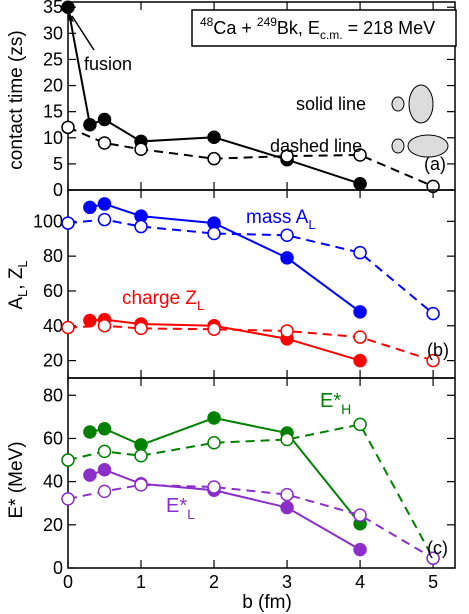 This screenshot has width=469, height=614. Describe the element at coordinates (335, 403) in the screenshot. I see `eh-series-label: E*H` at that location.